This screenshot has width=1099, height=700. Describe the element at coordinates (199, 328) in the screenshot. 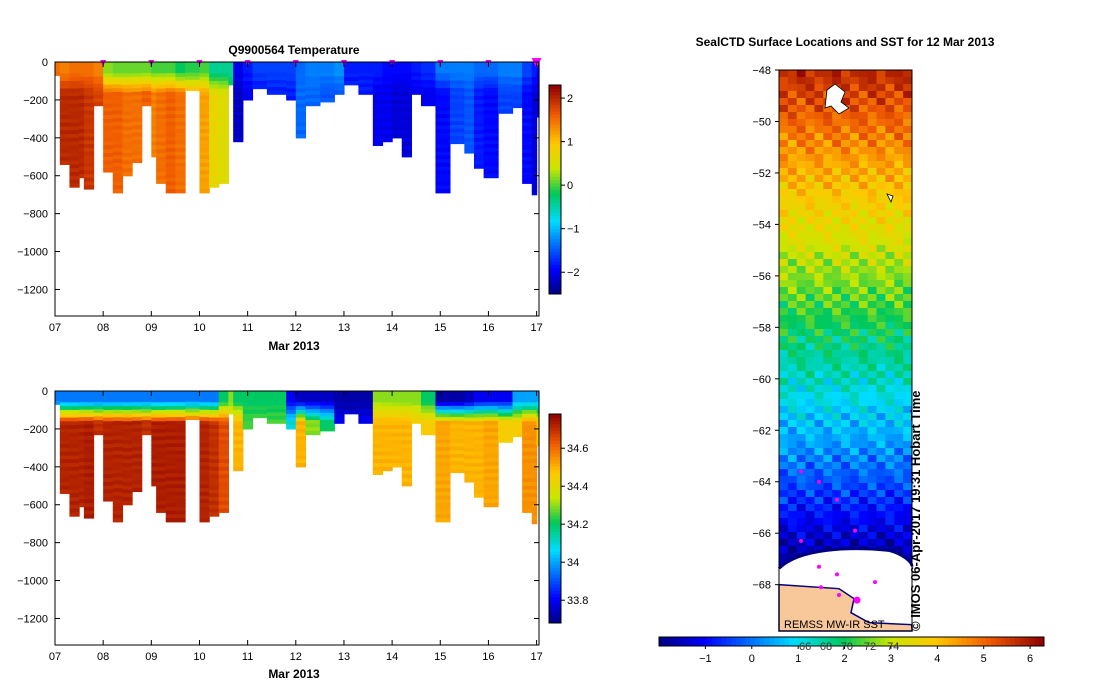

I see `x-tick-label: 10` at that location.